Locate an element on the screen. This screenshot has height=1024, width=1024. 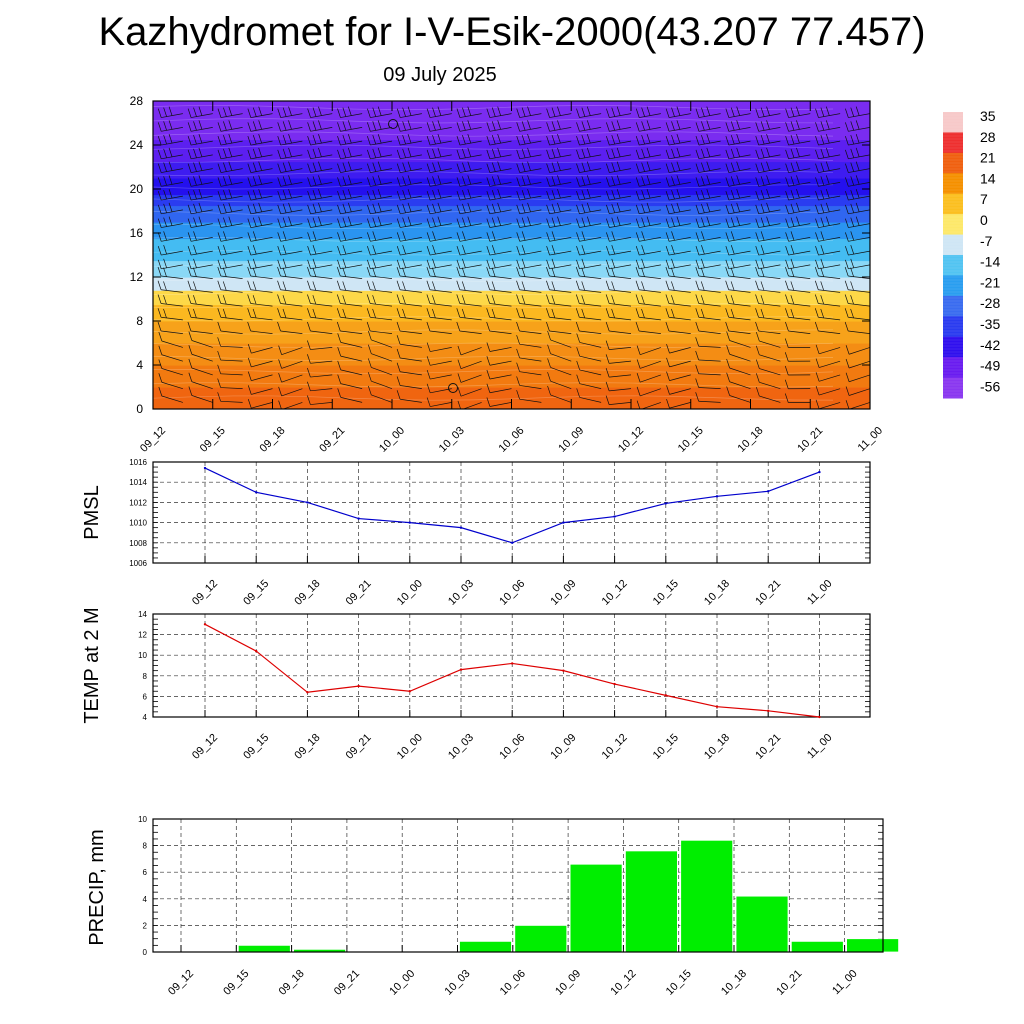
x-tick-label: 10_18 is located at coordinates (717, 593).